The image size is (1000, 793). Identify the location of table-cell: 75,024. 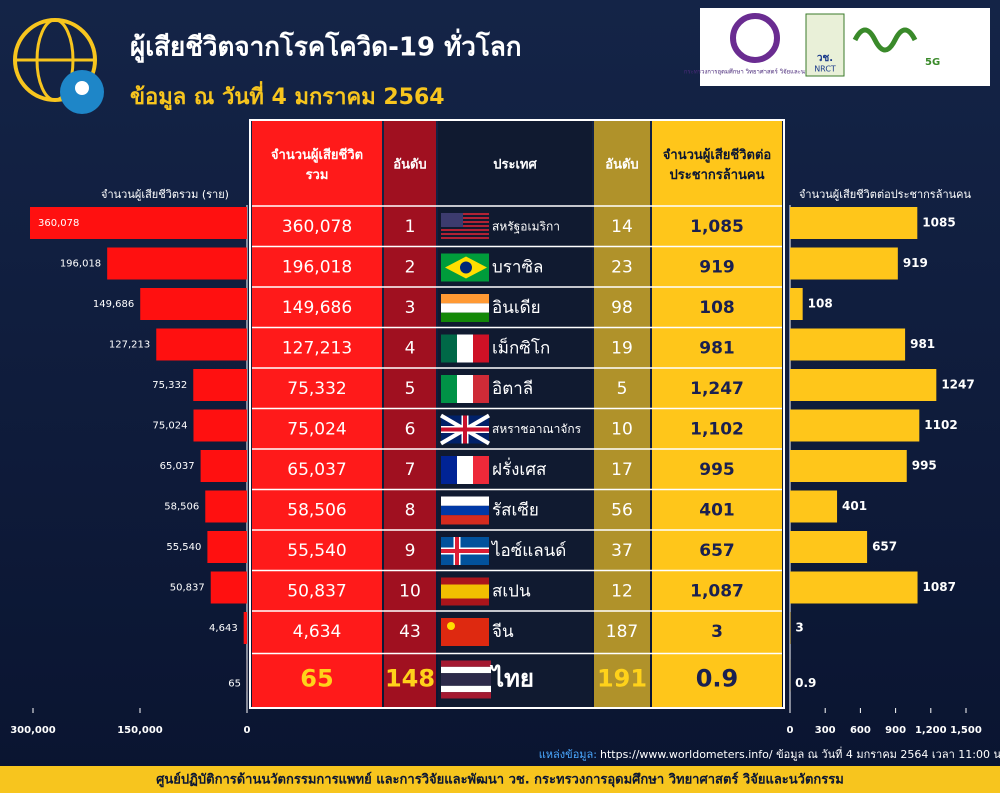
(316, 430).